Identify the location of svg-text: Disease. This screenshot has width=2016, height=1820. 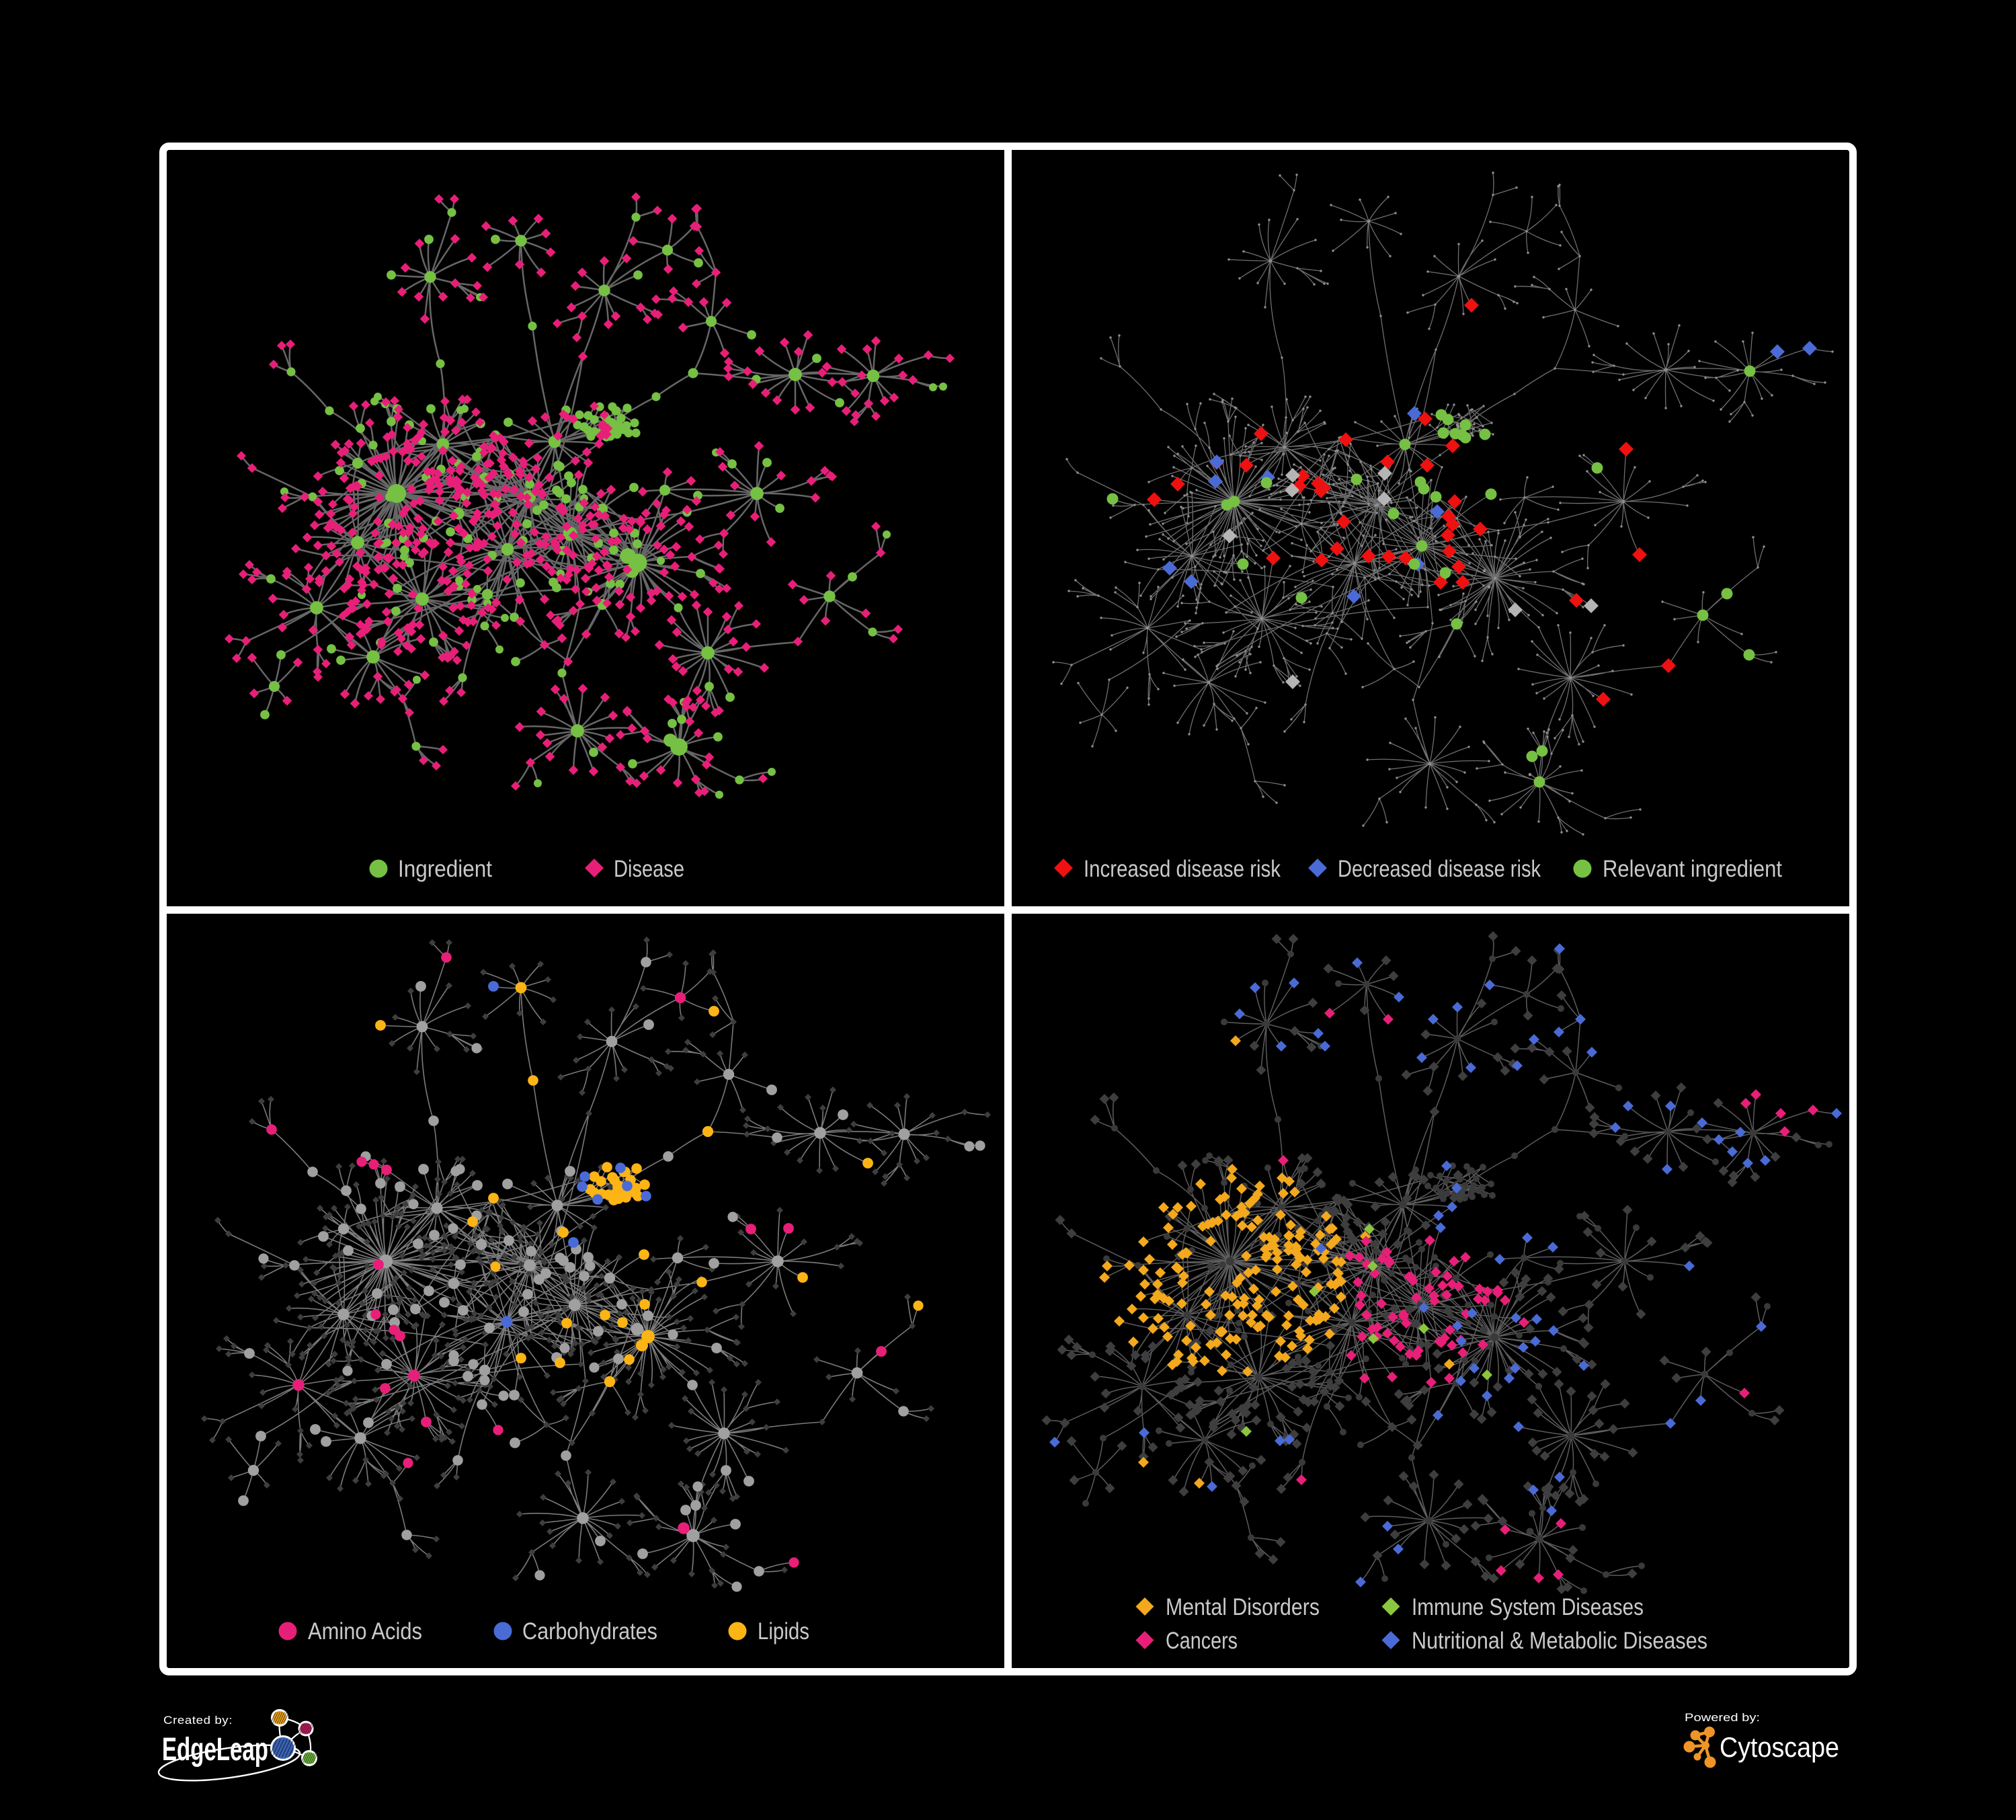
(649, 869).